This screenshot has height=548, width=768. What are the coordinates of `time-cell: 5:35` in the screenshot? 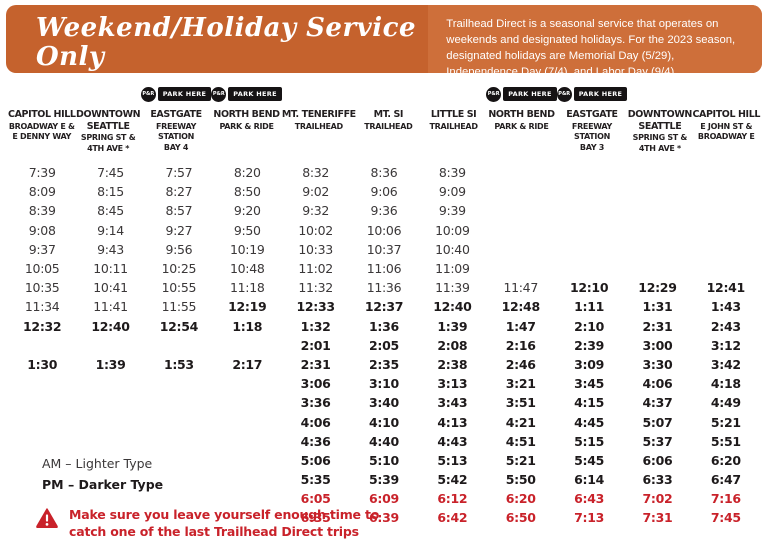 It's located at (315, 480).